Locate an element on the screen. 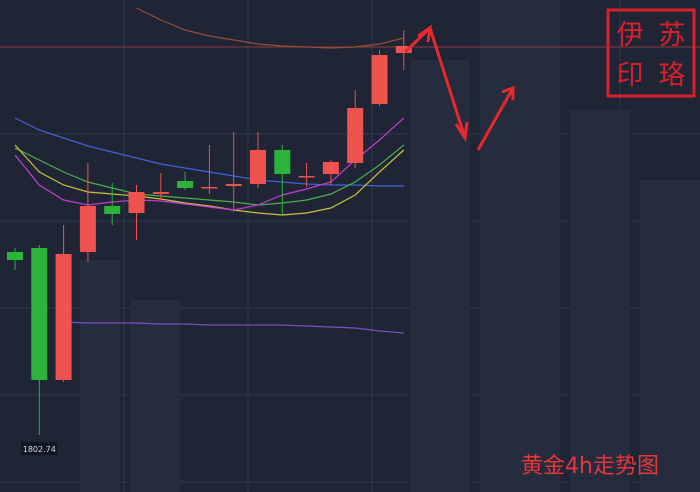  stamp-char: 伊 is located at coordinates (630, 35).